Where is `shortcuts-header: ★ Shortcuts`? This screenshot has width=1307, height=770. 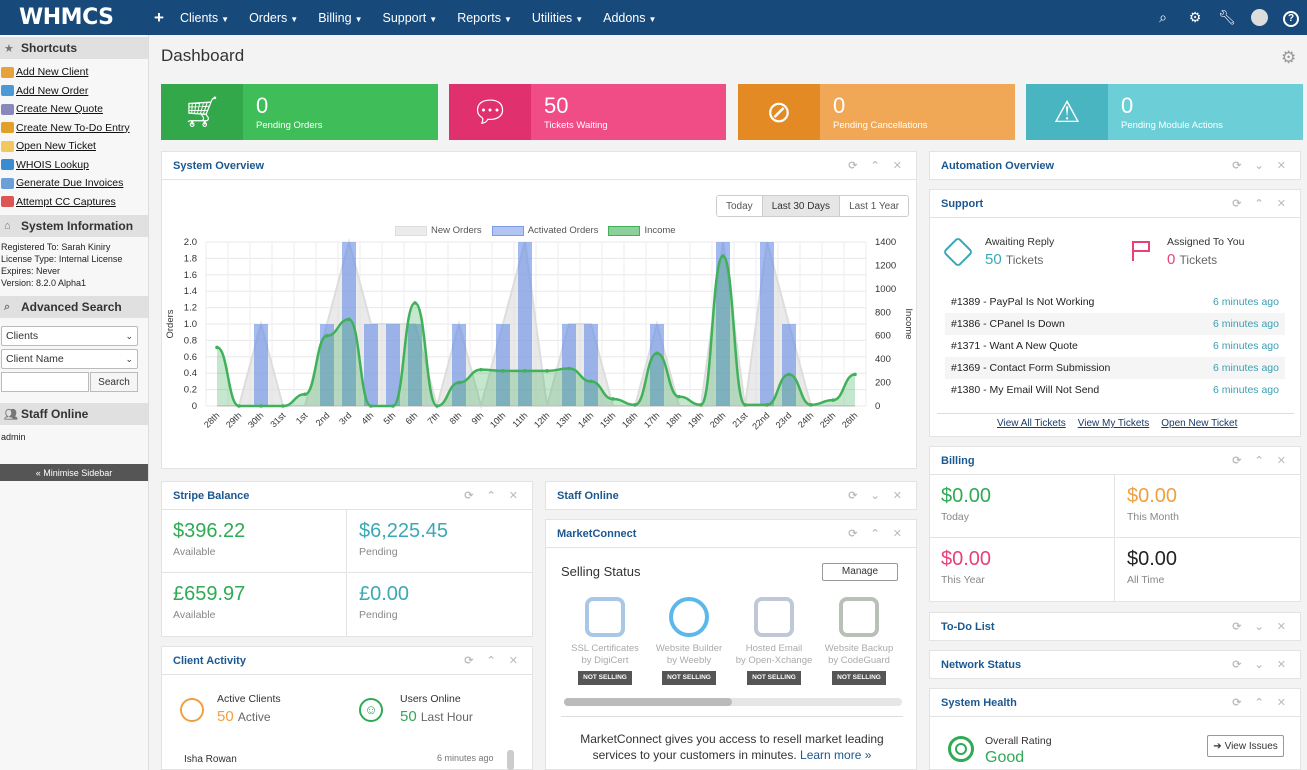
shortcuts-header: ★ Shortcuts is located at coordinates (74, 48).